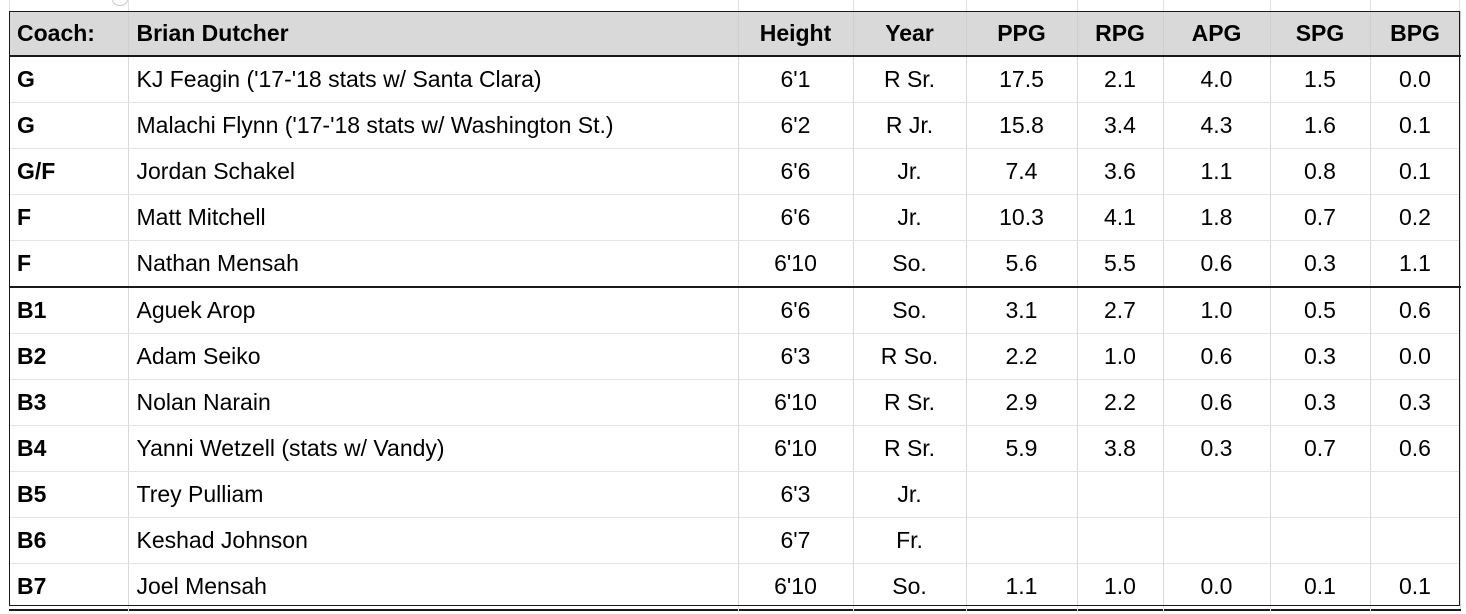 This screenshot has height=614, width=1466. I want to click on player-name-cell: Keshad Johnson, so click(433, 540).